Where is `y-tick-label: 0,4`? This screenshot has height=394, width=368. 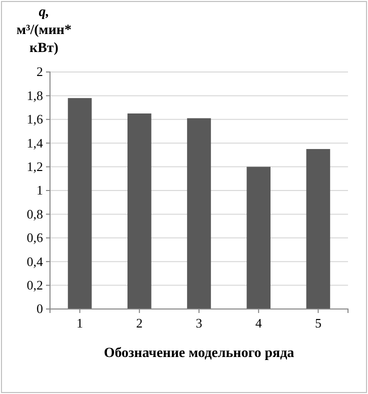 y-tick-label: 0,4 is located at coordinates (35, 261).